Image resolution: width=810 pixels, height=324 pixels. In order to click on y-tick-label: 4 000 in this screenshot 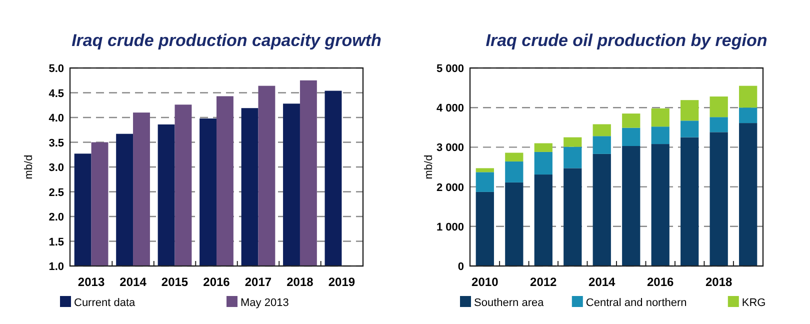, I will do `click(450, 108)`.